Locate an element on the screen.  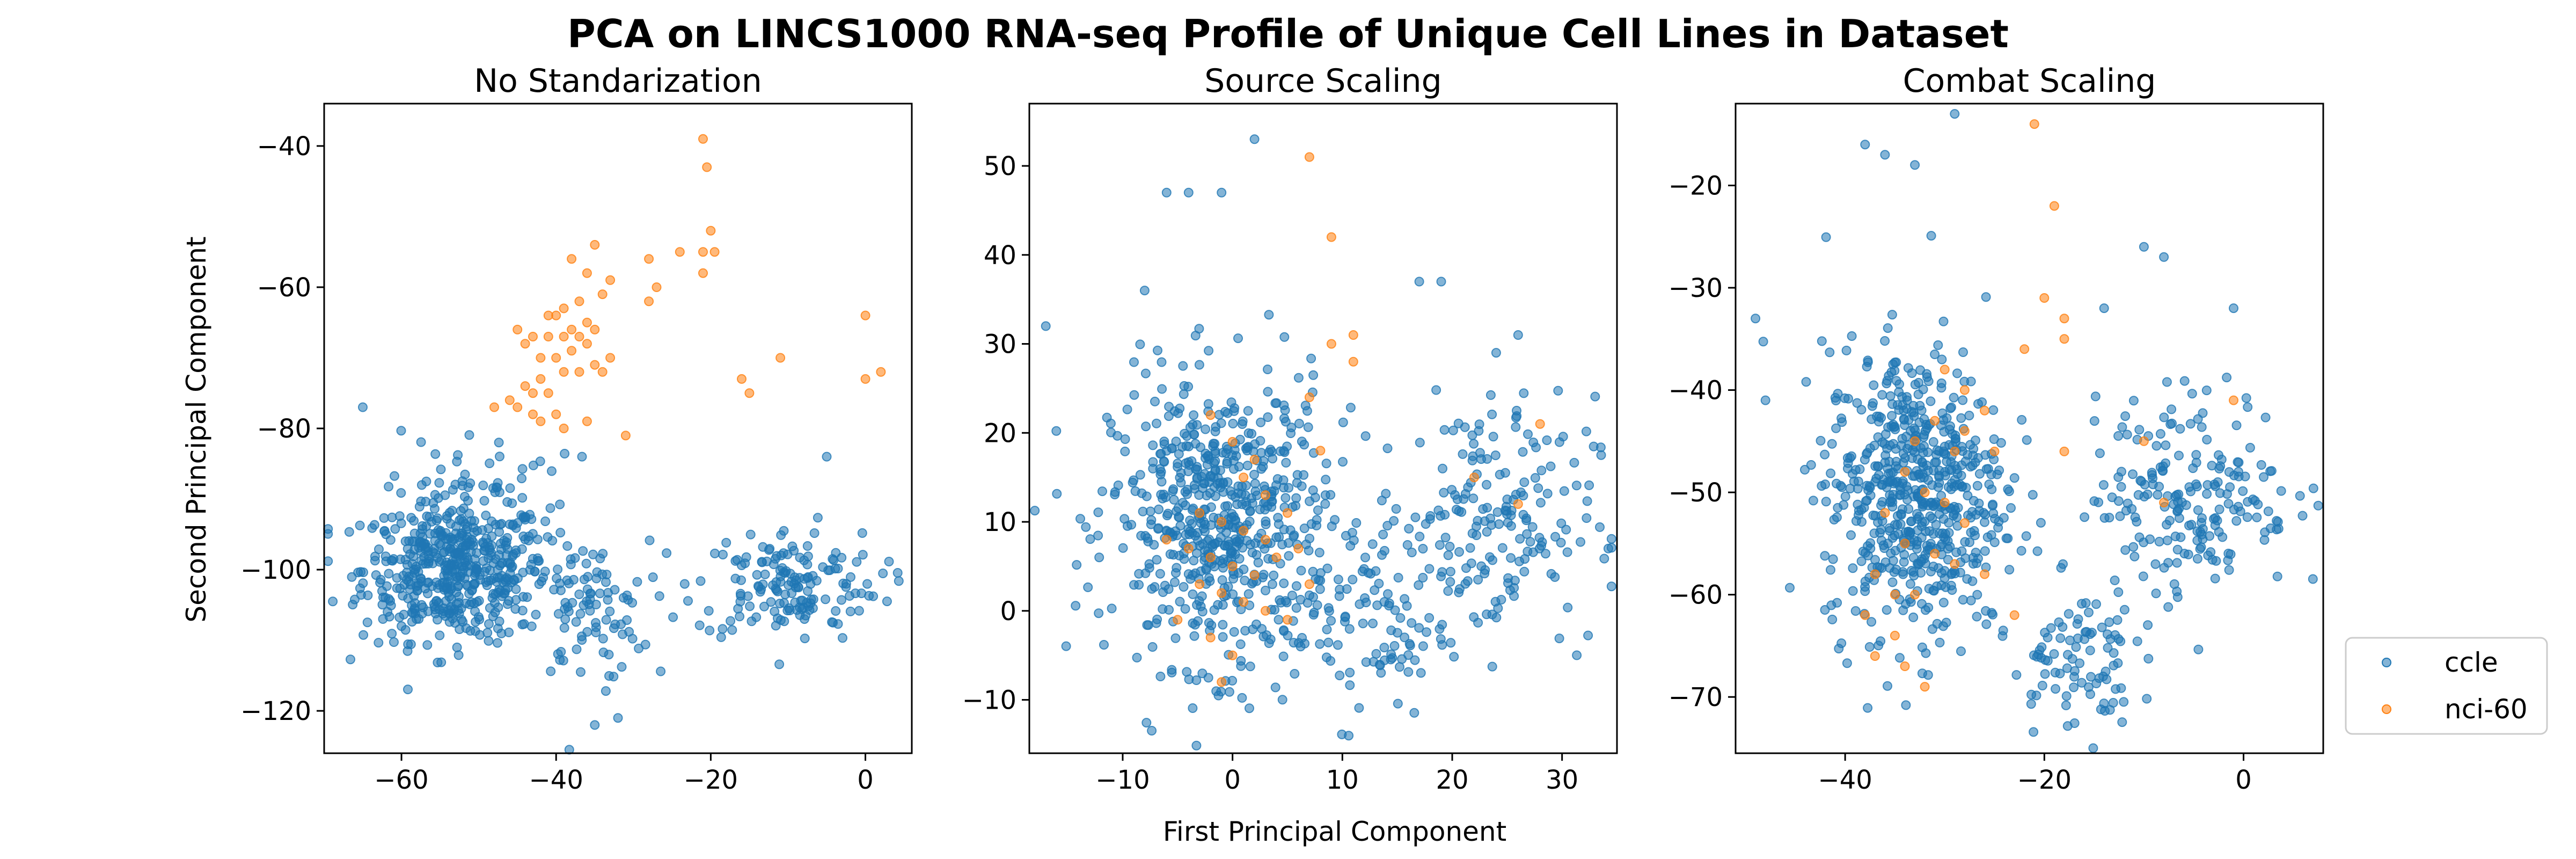
y-tick-label: −20 is located at coordinates (1695, 186).